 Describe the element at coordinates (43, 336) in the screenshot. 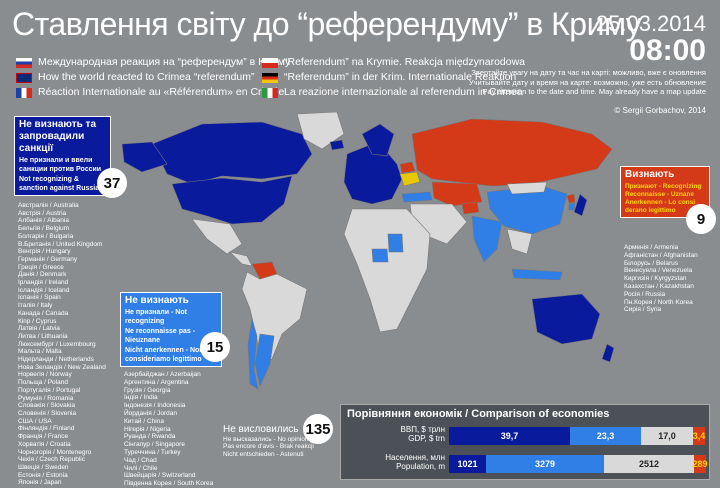

I see `country-list-item: Литва / Lithuania` at that location.